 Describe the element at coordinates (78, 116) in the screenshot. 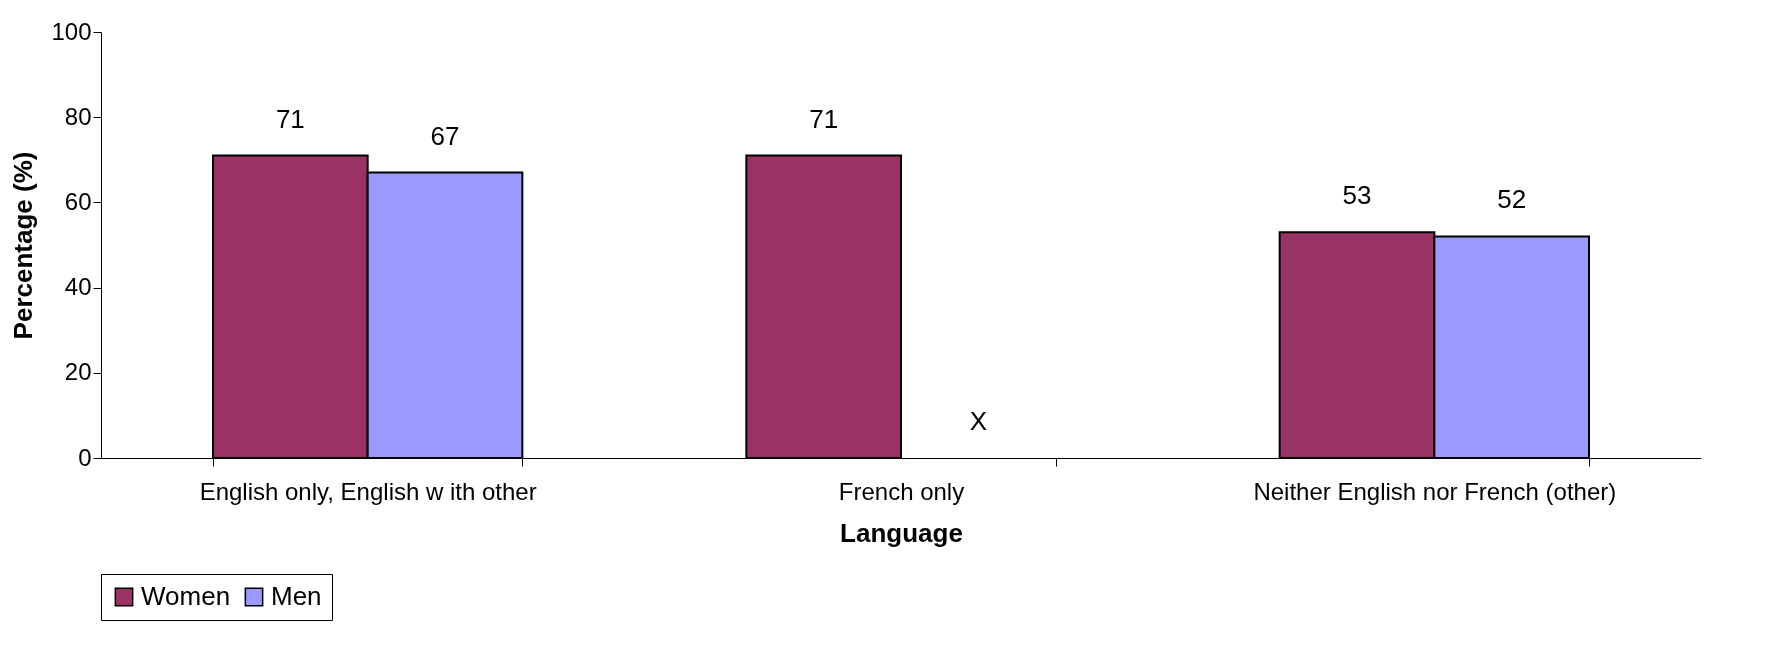

I see `y-tick-label: 80` at that location.